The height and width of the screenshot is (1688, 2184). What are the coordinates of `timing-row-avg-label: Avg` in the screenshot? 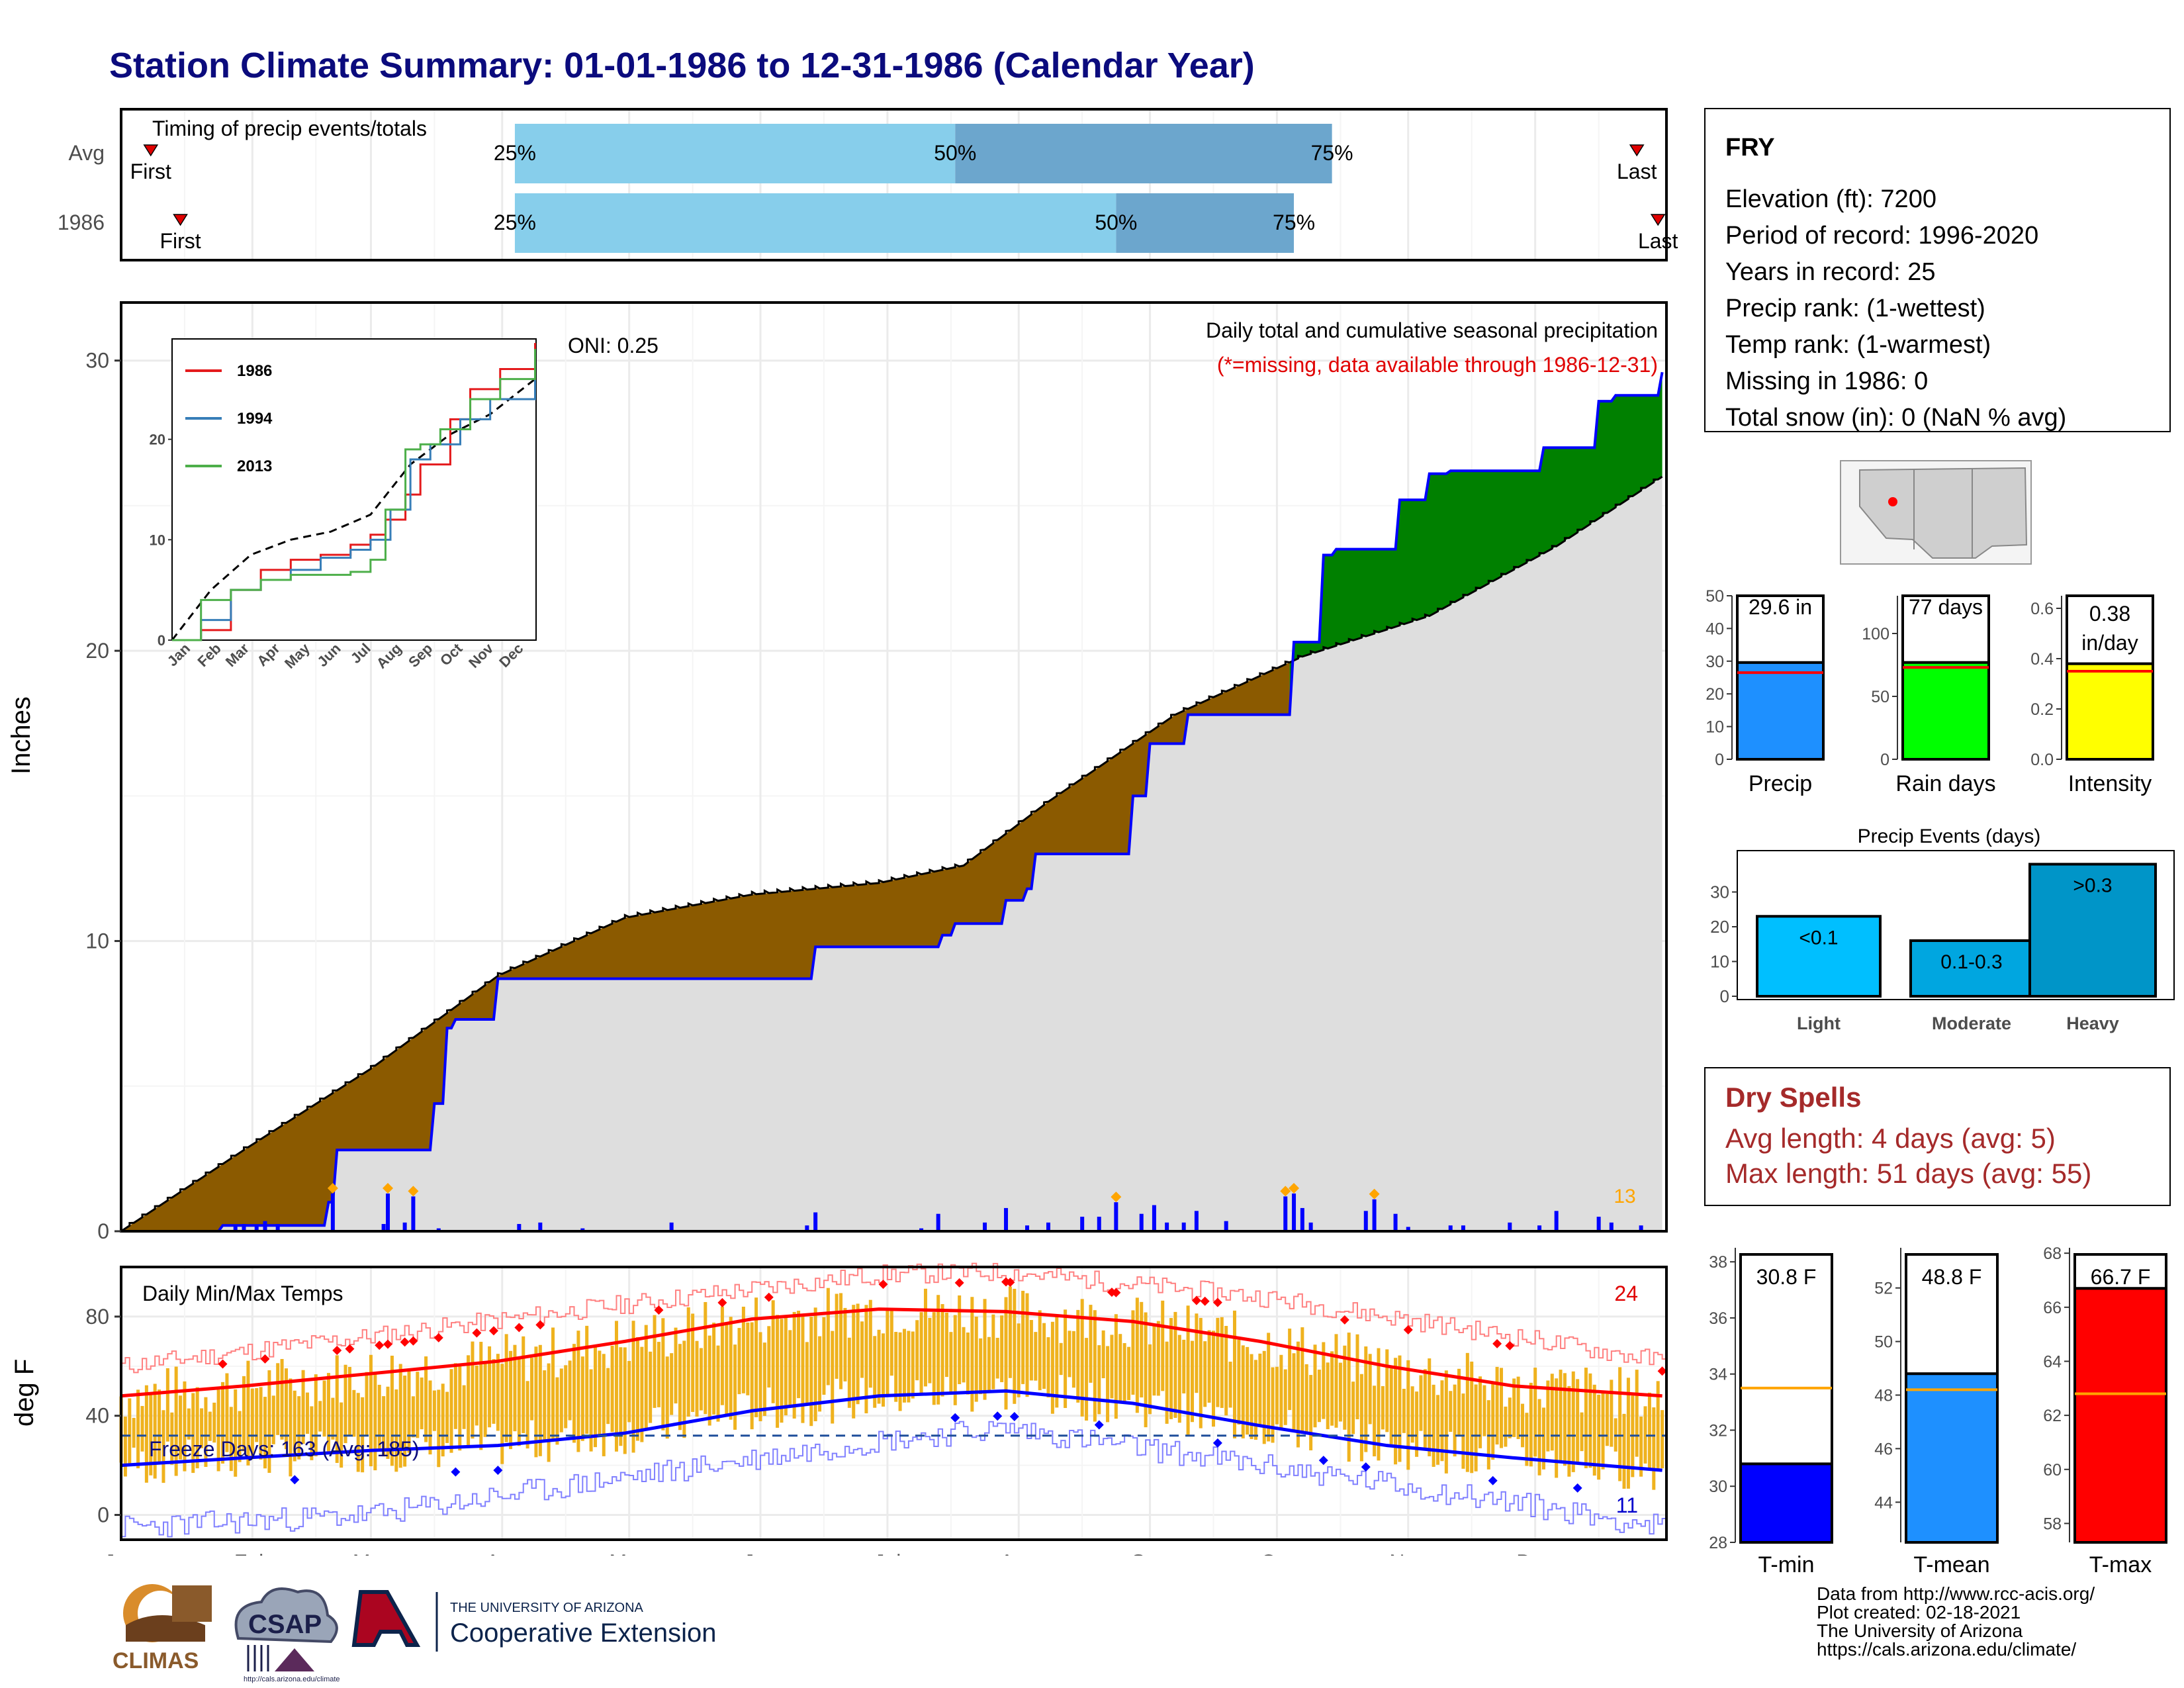 It's located at (87, 153).